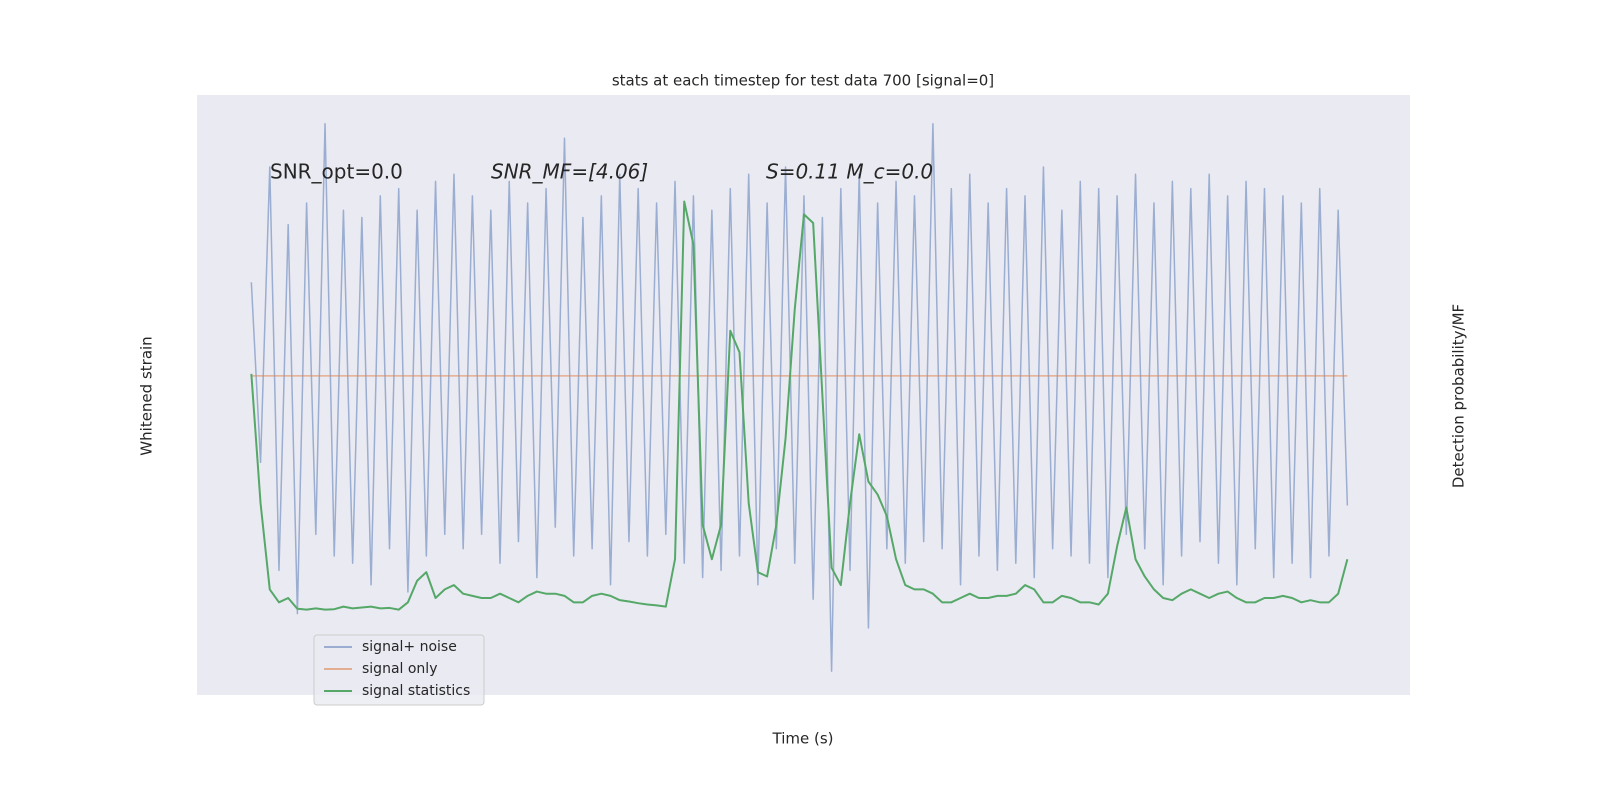 The width and height of the screenshot is (1600, 800). Describe the element at coordinates (409, 647) in the screenshot. I see `legend-label: signal+ noise` at that location.